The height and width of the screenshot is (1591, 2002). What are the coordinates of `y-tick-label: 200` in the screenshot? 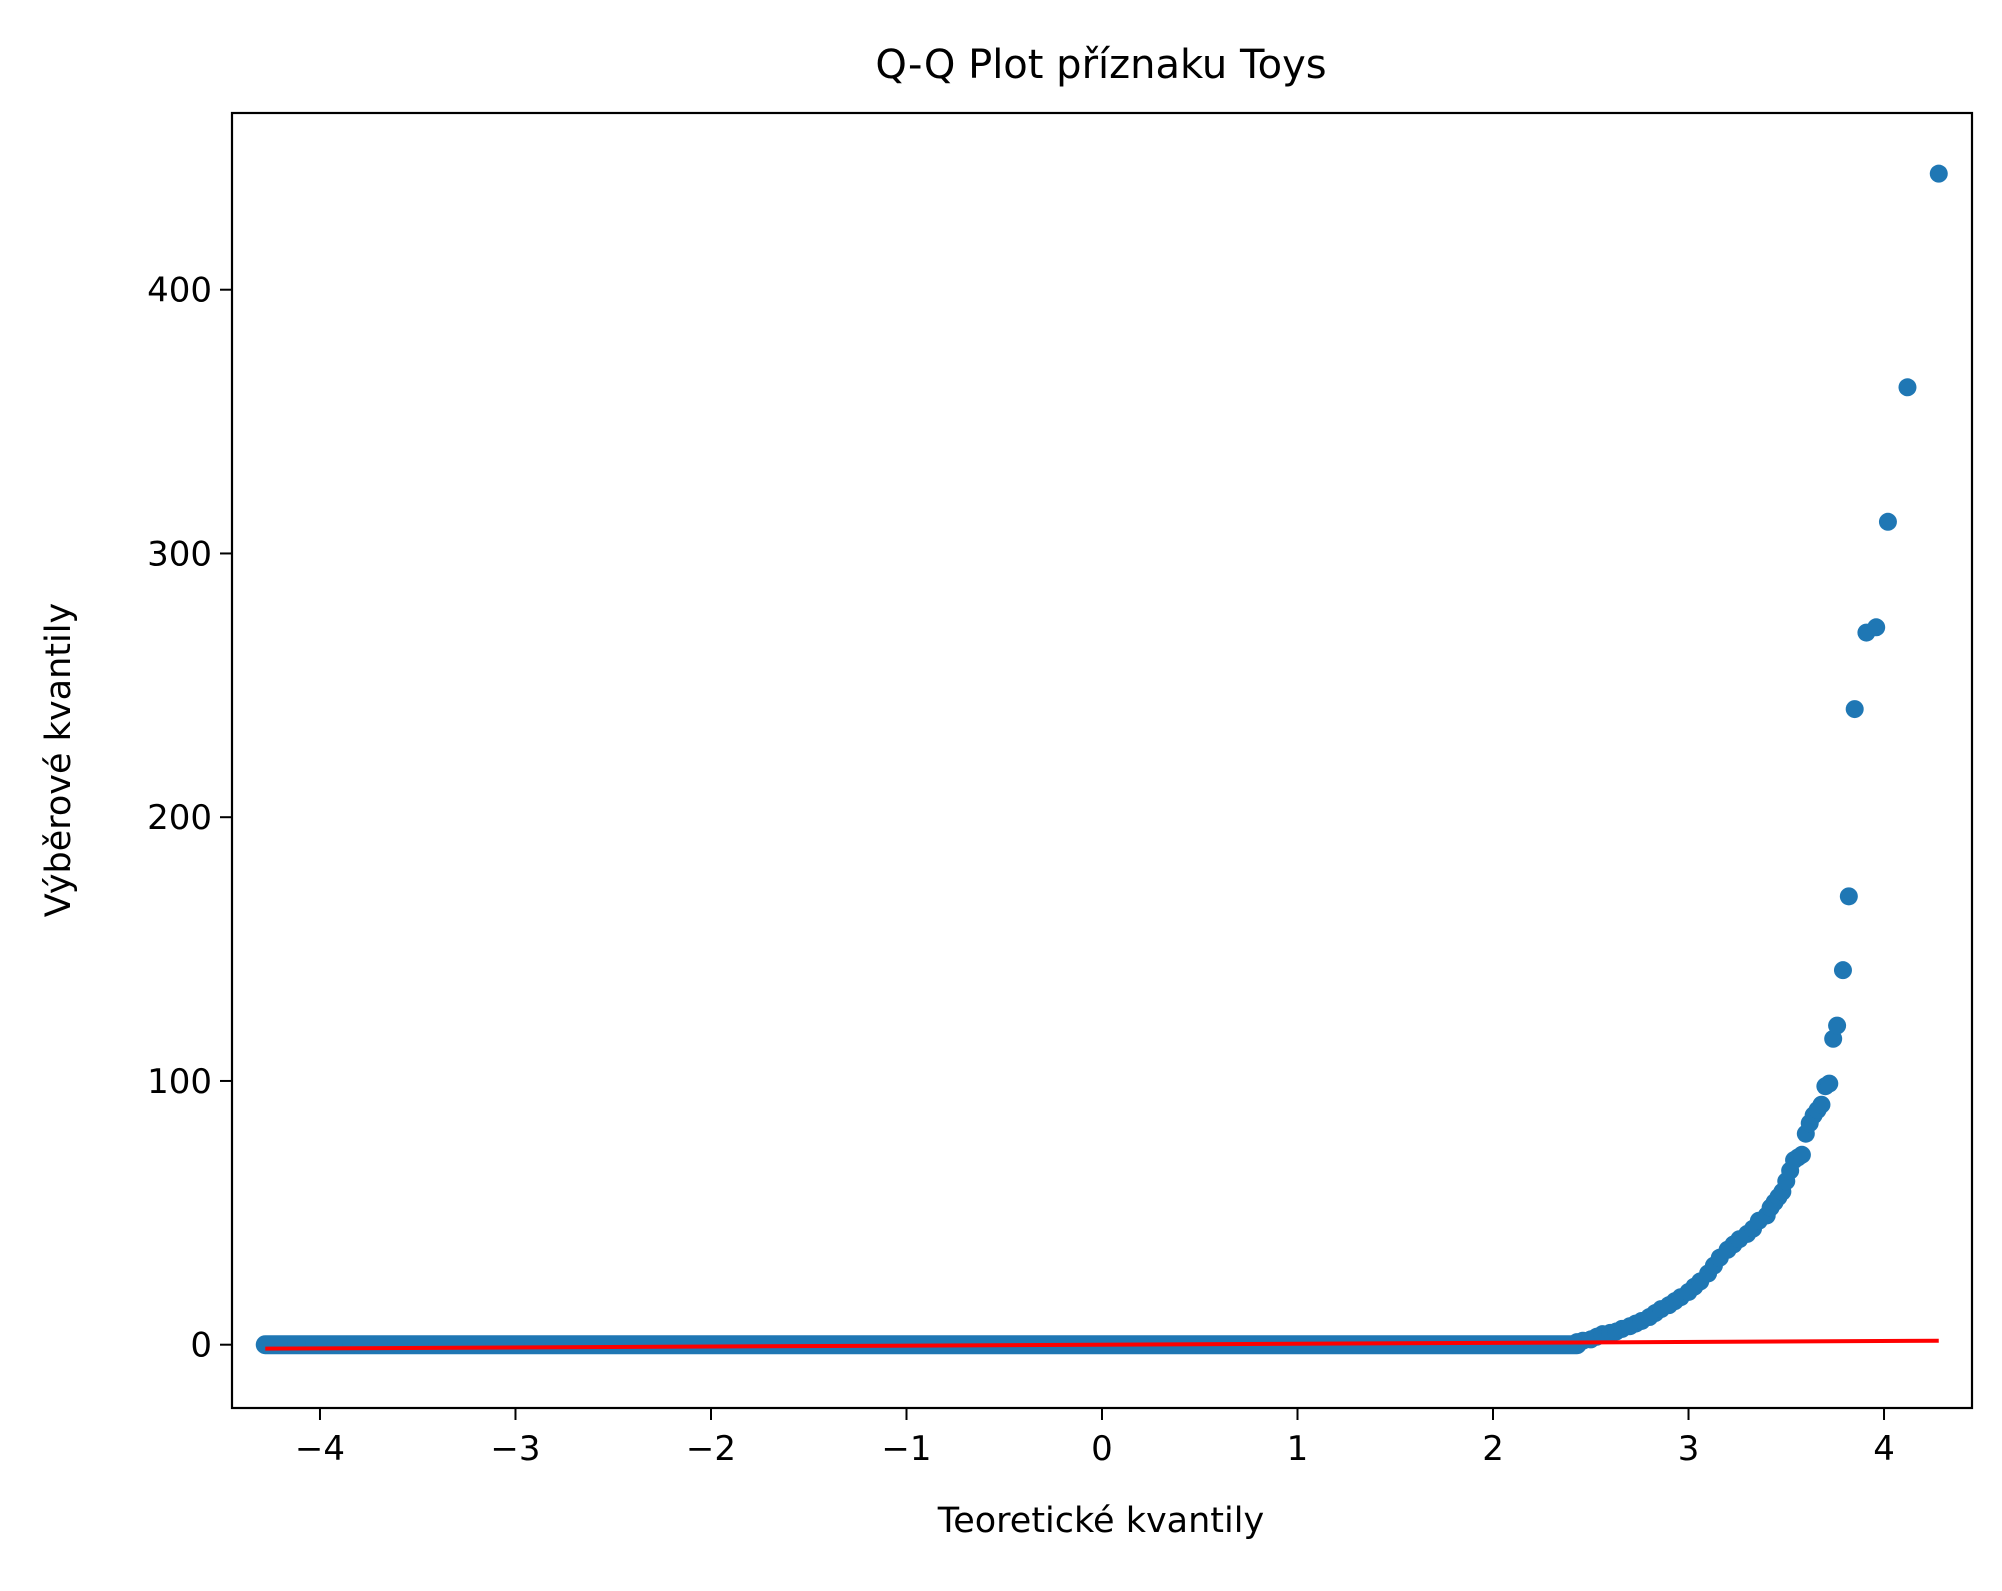 It's located at (179, 818).